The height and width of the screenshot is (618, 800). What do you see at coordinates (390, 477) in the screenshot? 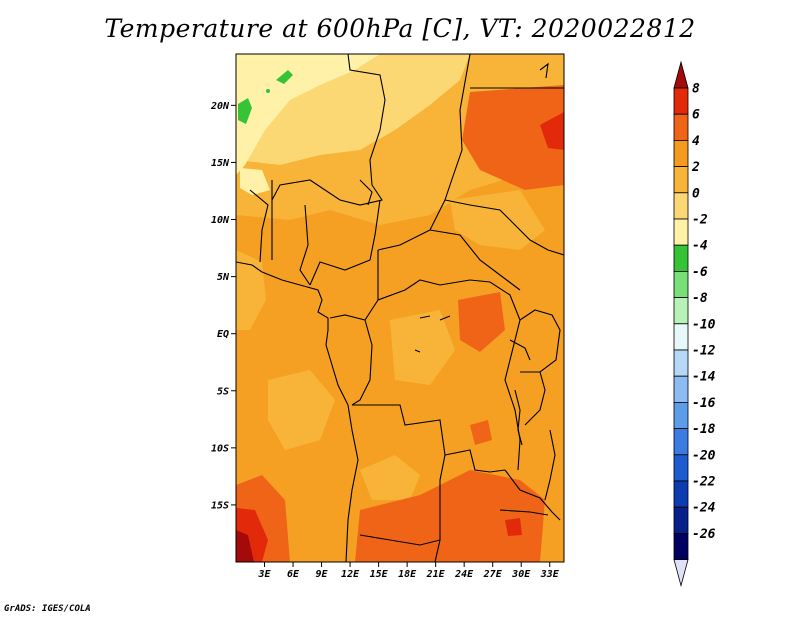
I see `field-0-to-2-angola` at bounding box center [390, 477].